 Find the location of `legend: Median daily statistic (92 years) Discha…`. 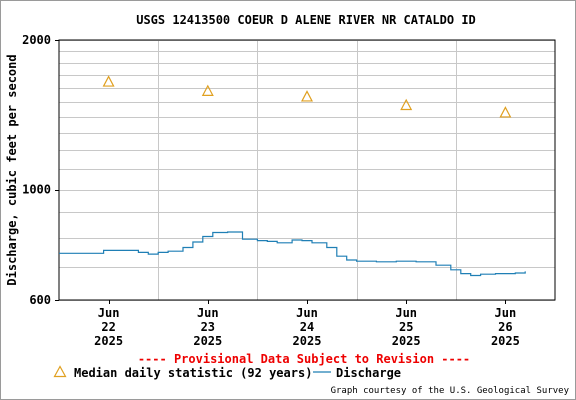

legend: Median daily statistic (92 years) Discha… is located at coordinates (227, 372).